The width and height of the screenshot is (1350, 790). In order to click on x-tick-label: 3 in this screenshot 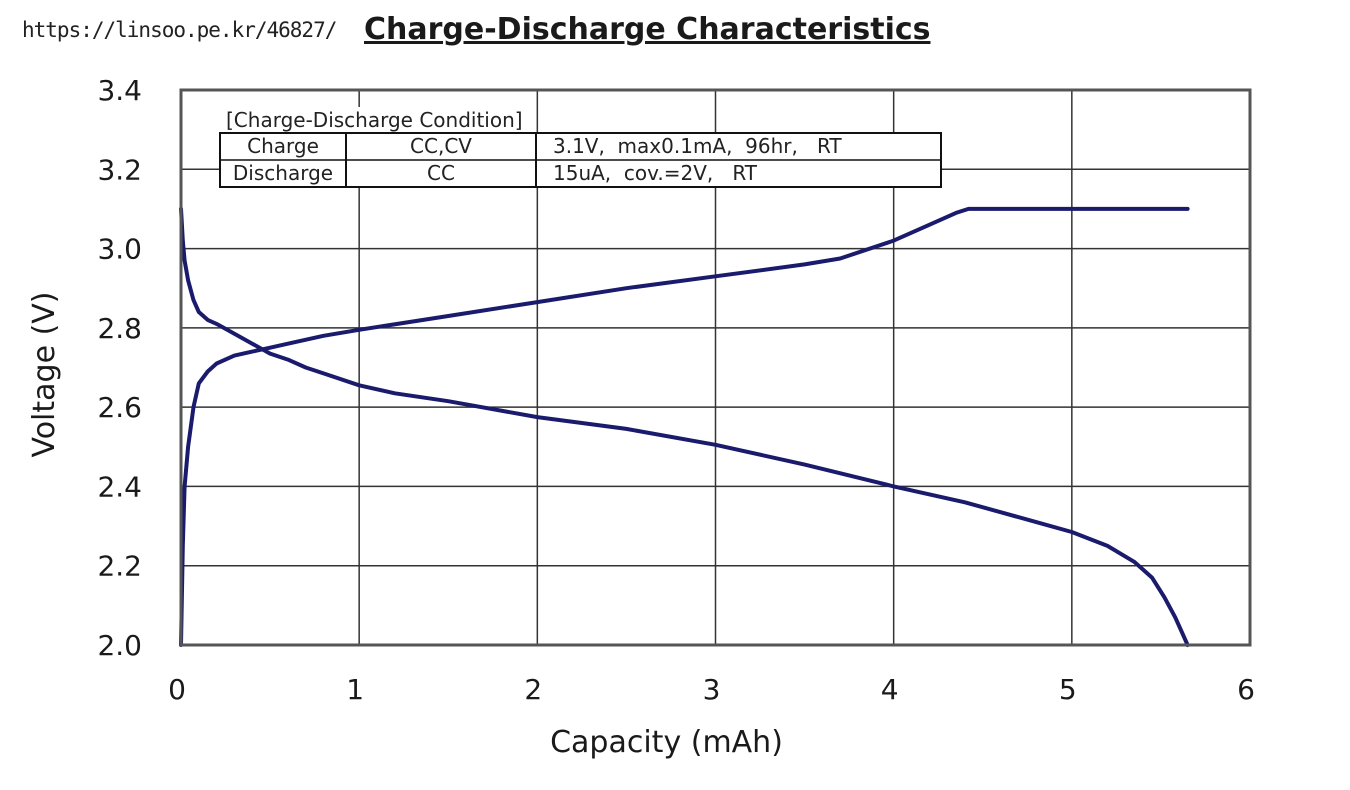, I will do `click(712, 689)`.